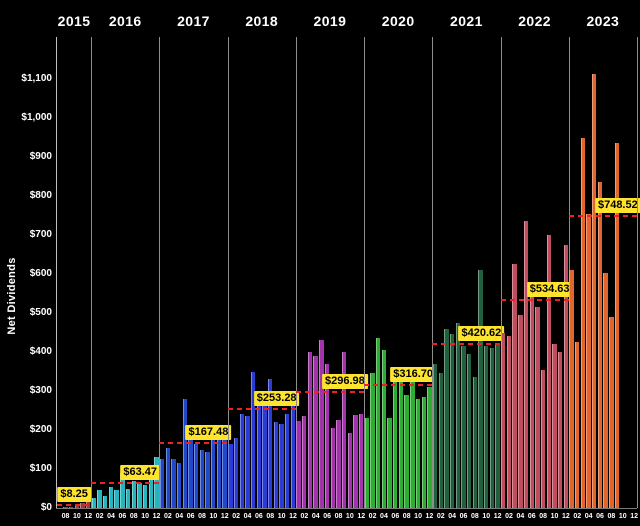 The image size is (640, 526). Describe the element at coordinates (74, 504) in the screenshot. I see `avg-line-2015` at that location.